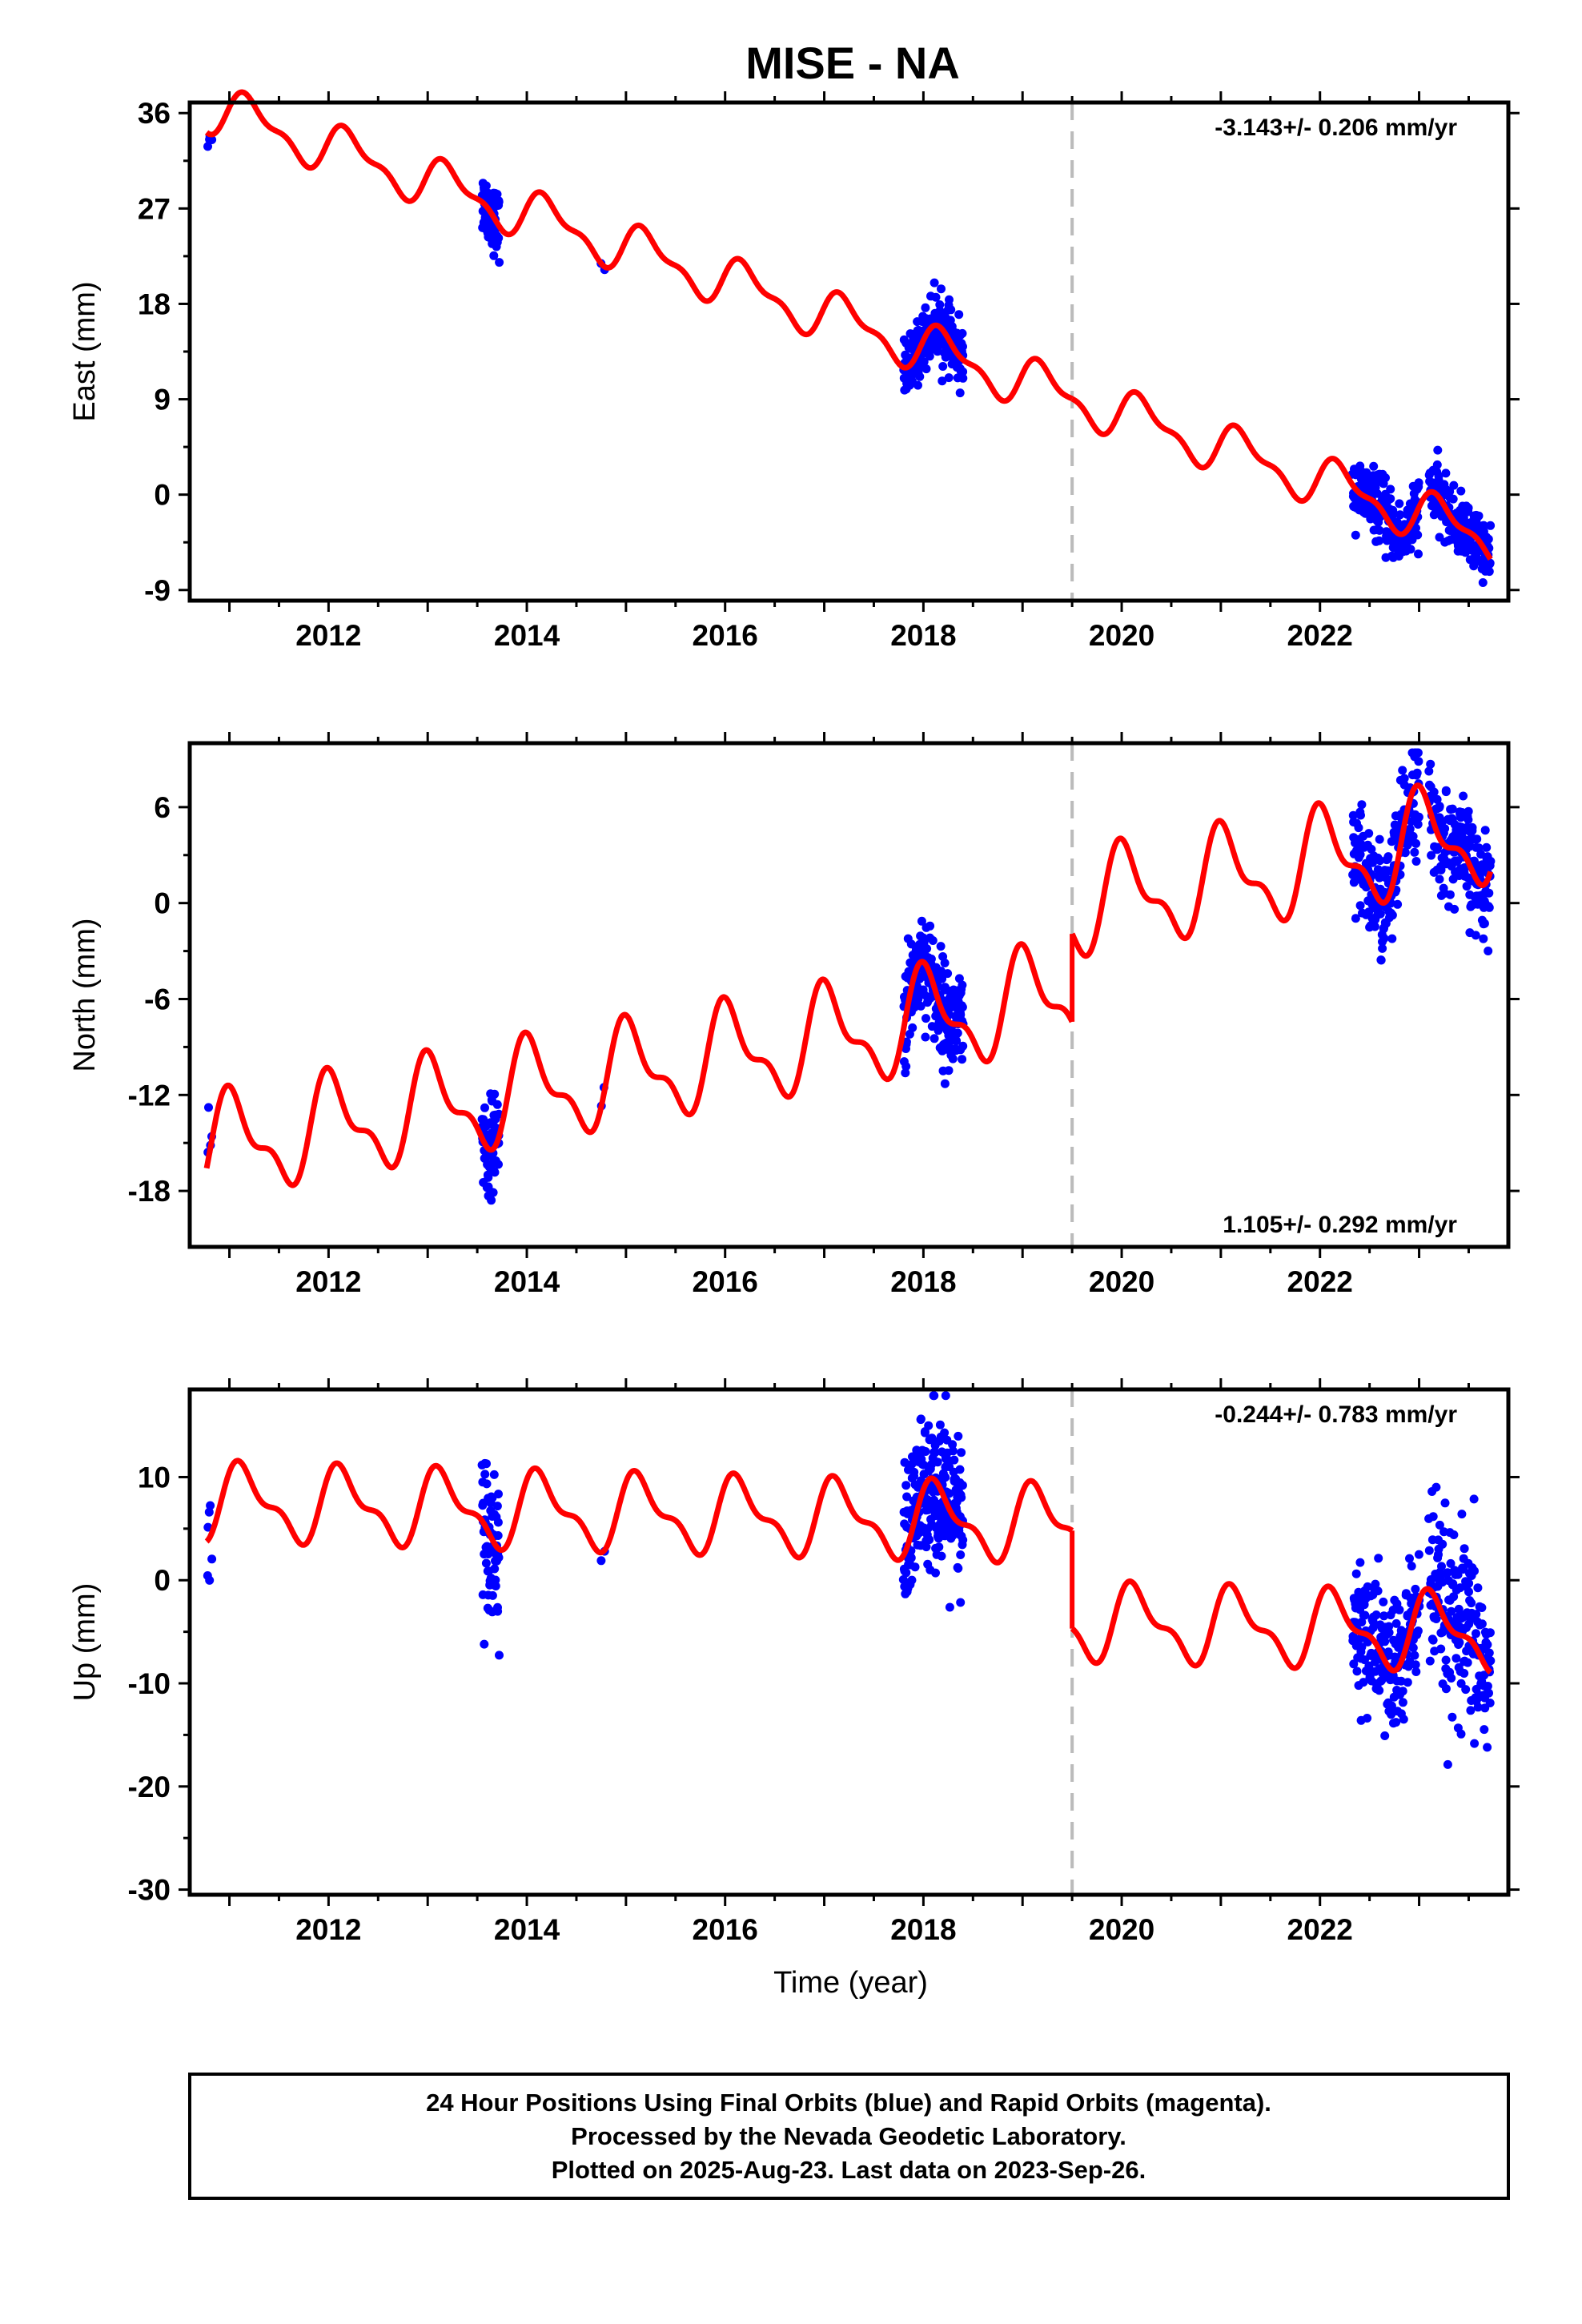  Describe the element at coordinates (154, 303) in the screenshot. I see `y-tick-label: 18` at that location.